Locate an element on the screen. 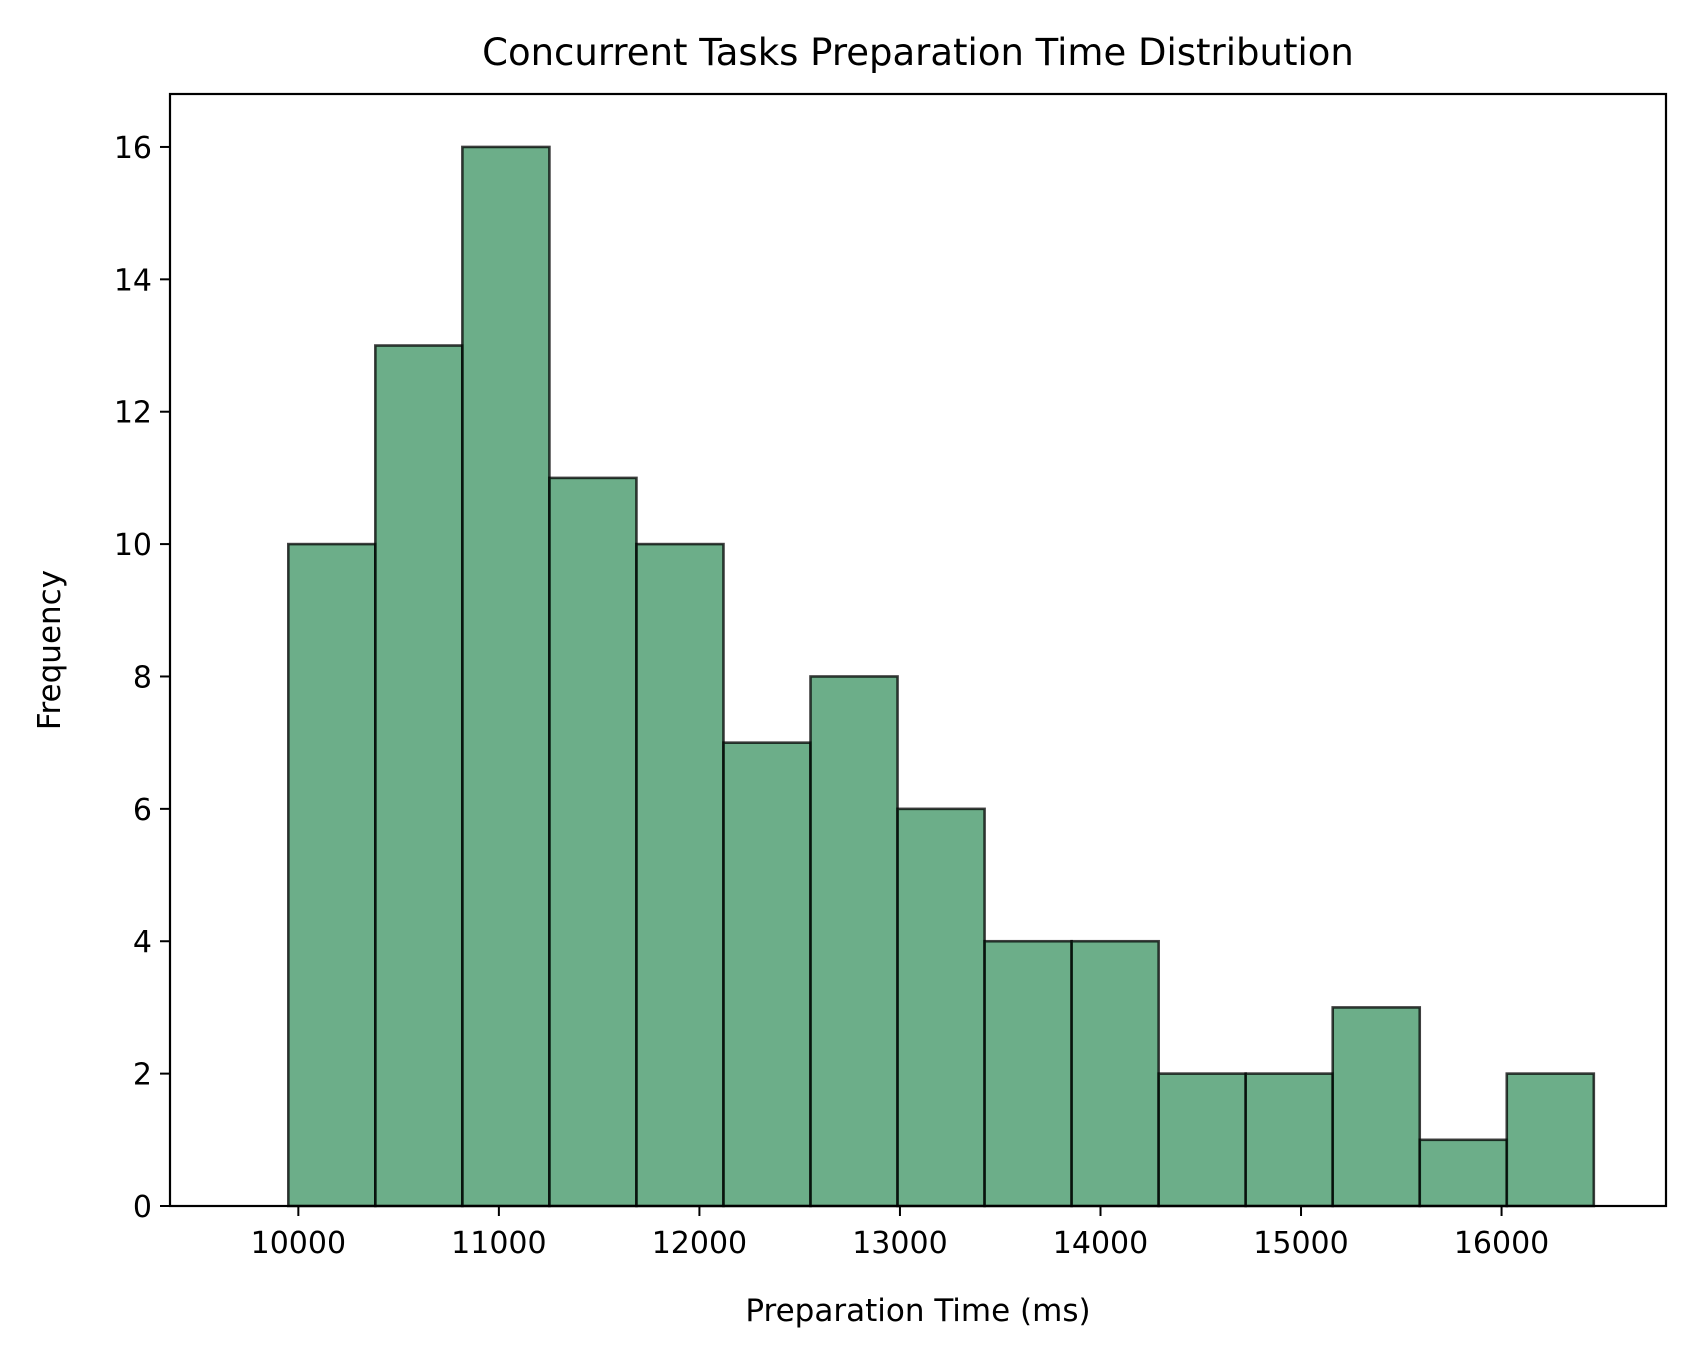 The width and height of the screenshot is (1686, 1357). y-tick-label: 0 is located at coordinates (142, 1207).